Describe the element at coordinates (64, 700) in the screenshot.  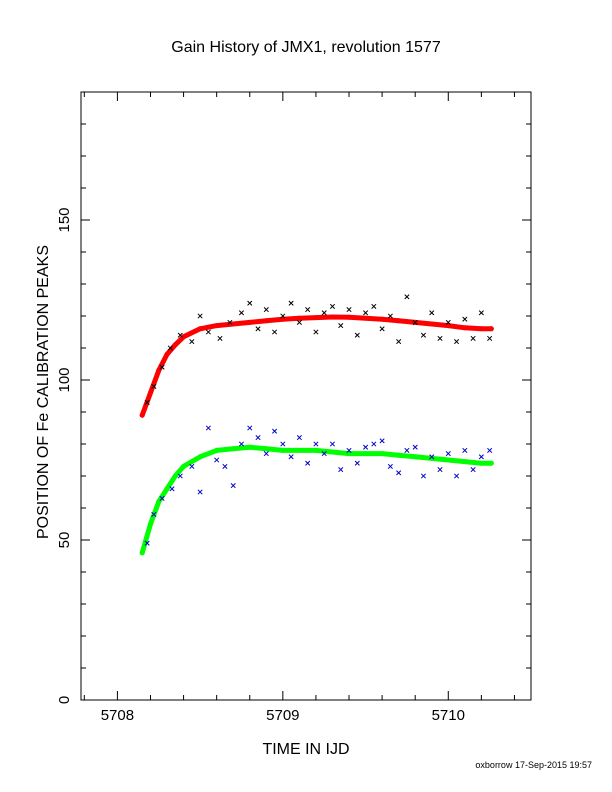
I see `y-tick-label: 0` at that location.